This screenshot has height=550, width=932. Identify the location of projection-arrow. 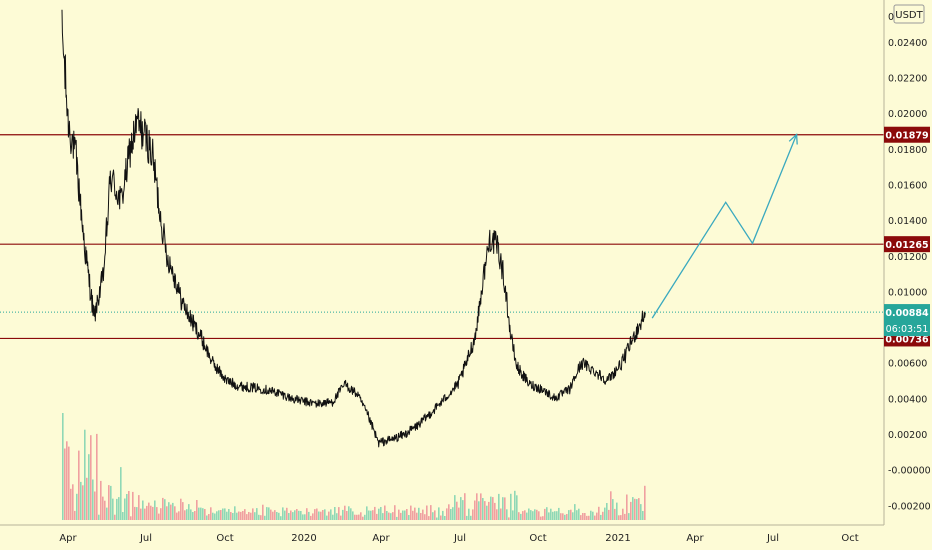
(724, 226).